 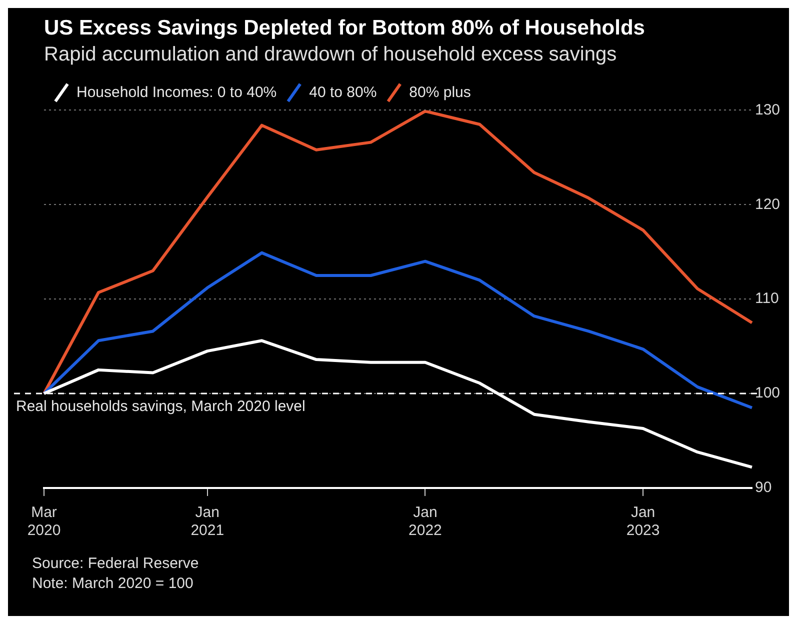 What do you see at coordinates (161, 407) in the screenshot?
I see `ref-line-label: Real households savings, March 2020 level` at bounding box center [161, 407].